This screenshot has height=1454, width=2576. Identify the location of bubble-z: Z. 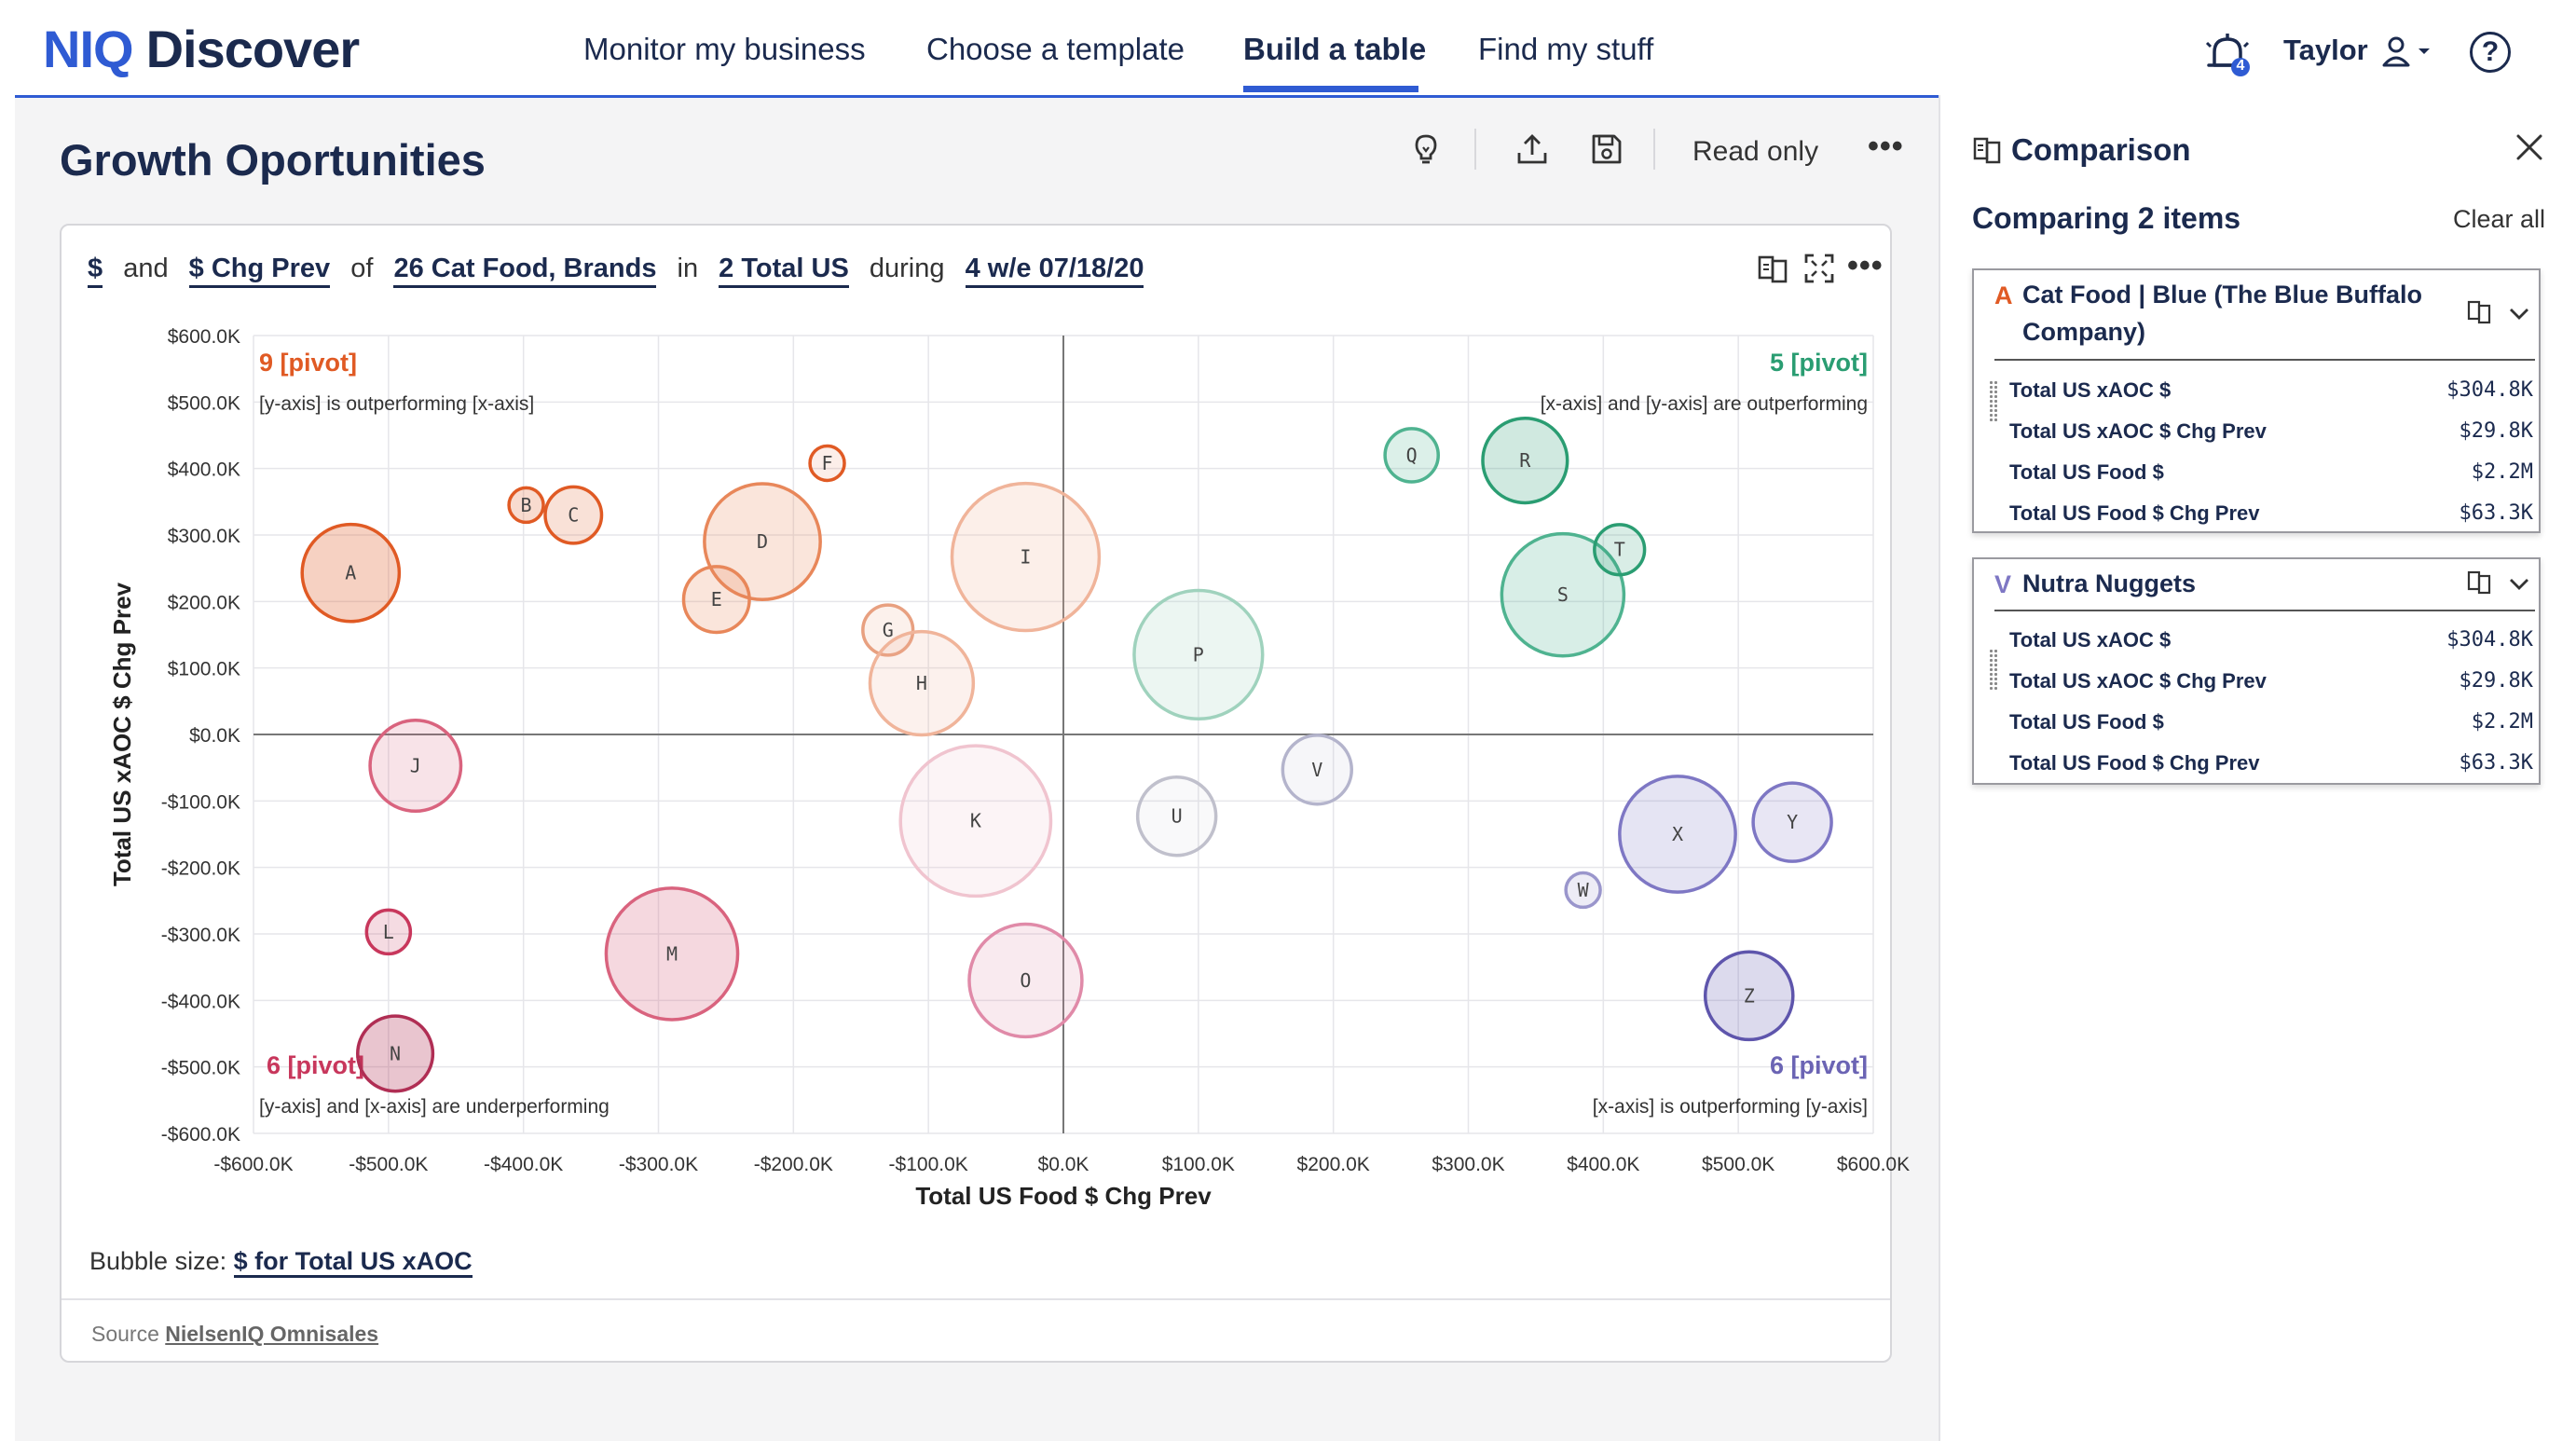
(1749, 996).